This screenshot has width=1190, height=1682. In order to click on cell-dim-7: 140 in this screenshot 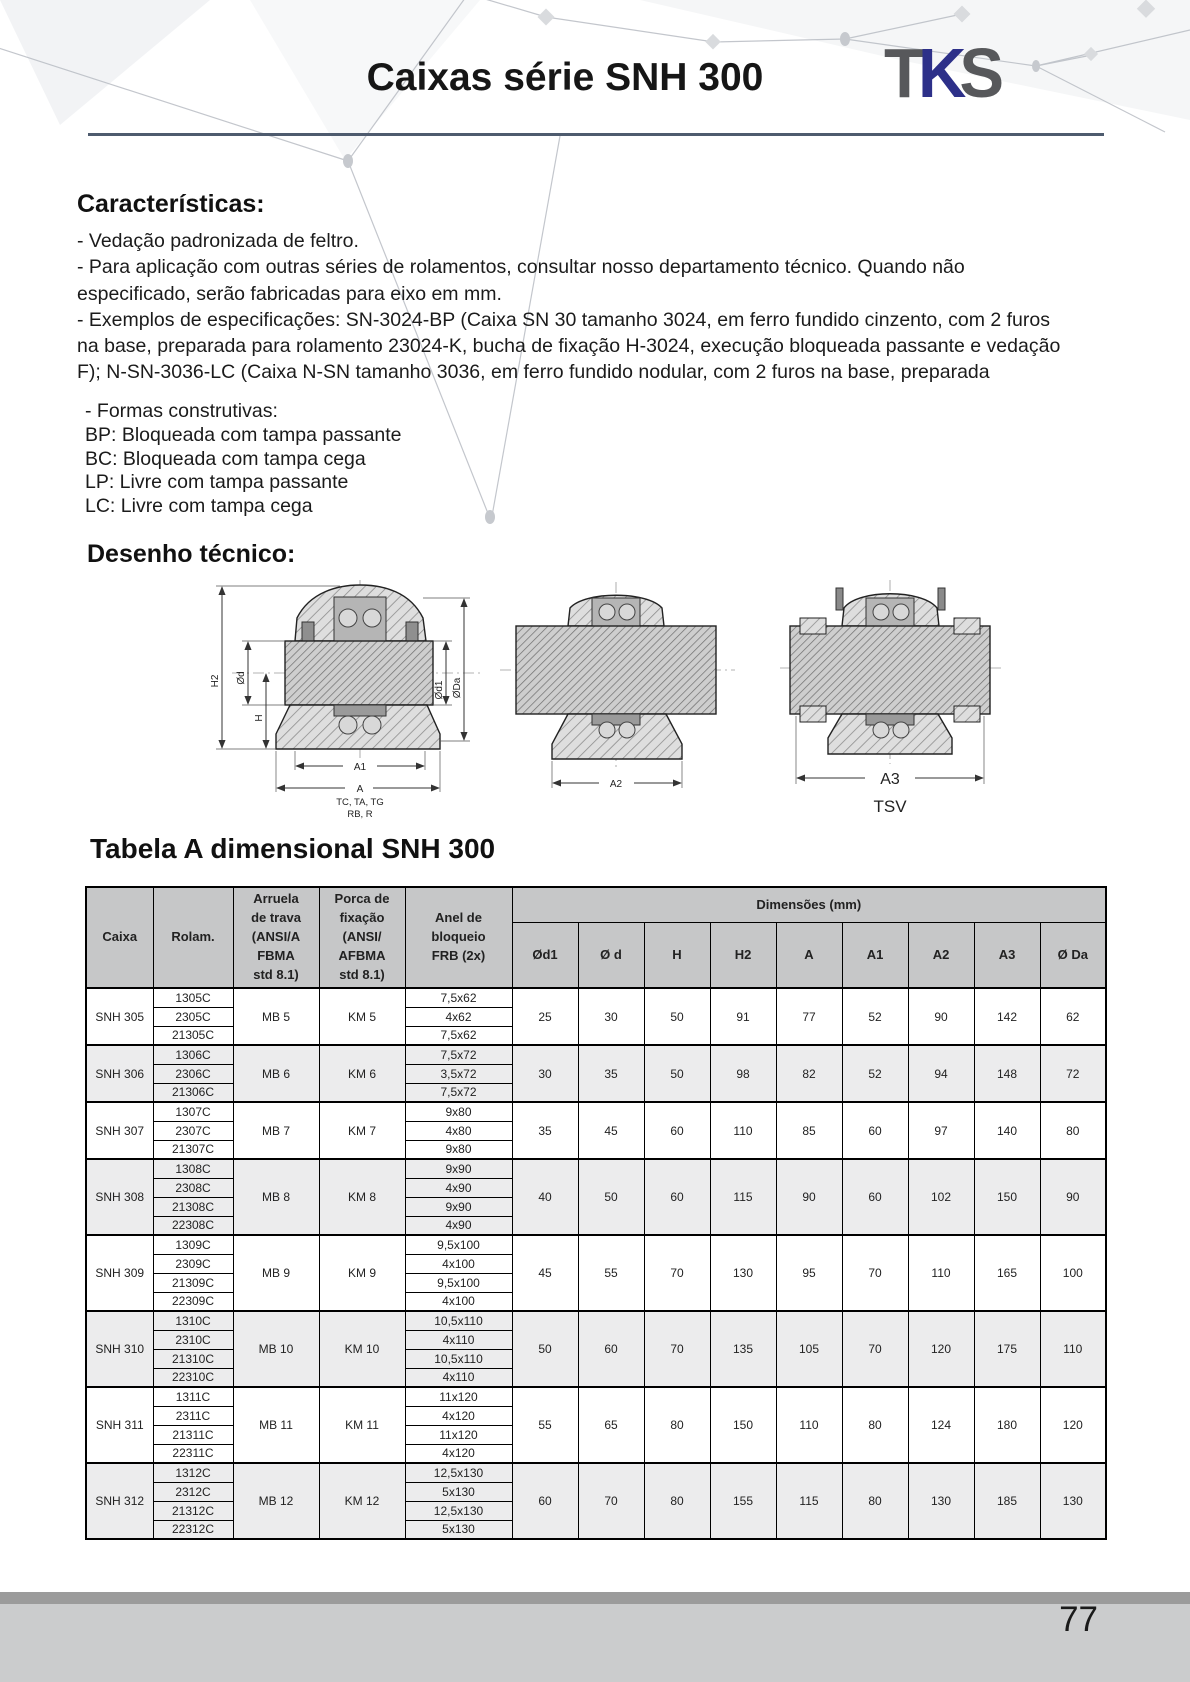, I will do `click(1007, 1130)`.